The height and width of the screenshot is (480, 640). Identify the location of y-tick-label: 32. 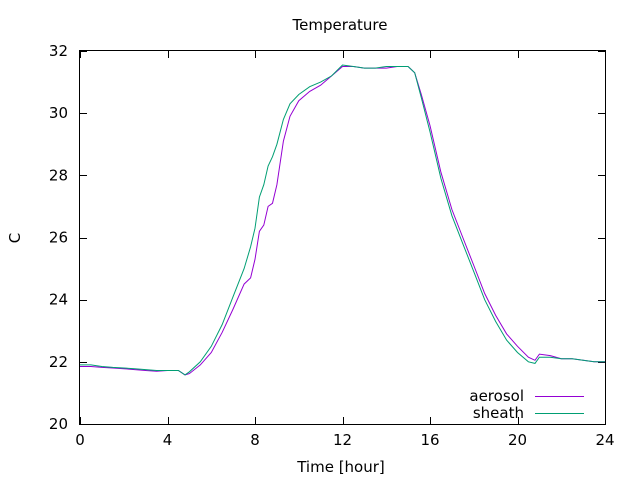
(58, 51).